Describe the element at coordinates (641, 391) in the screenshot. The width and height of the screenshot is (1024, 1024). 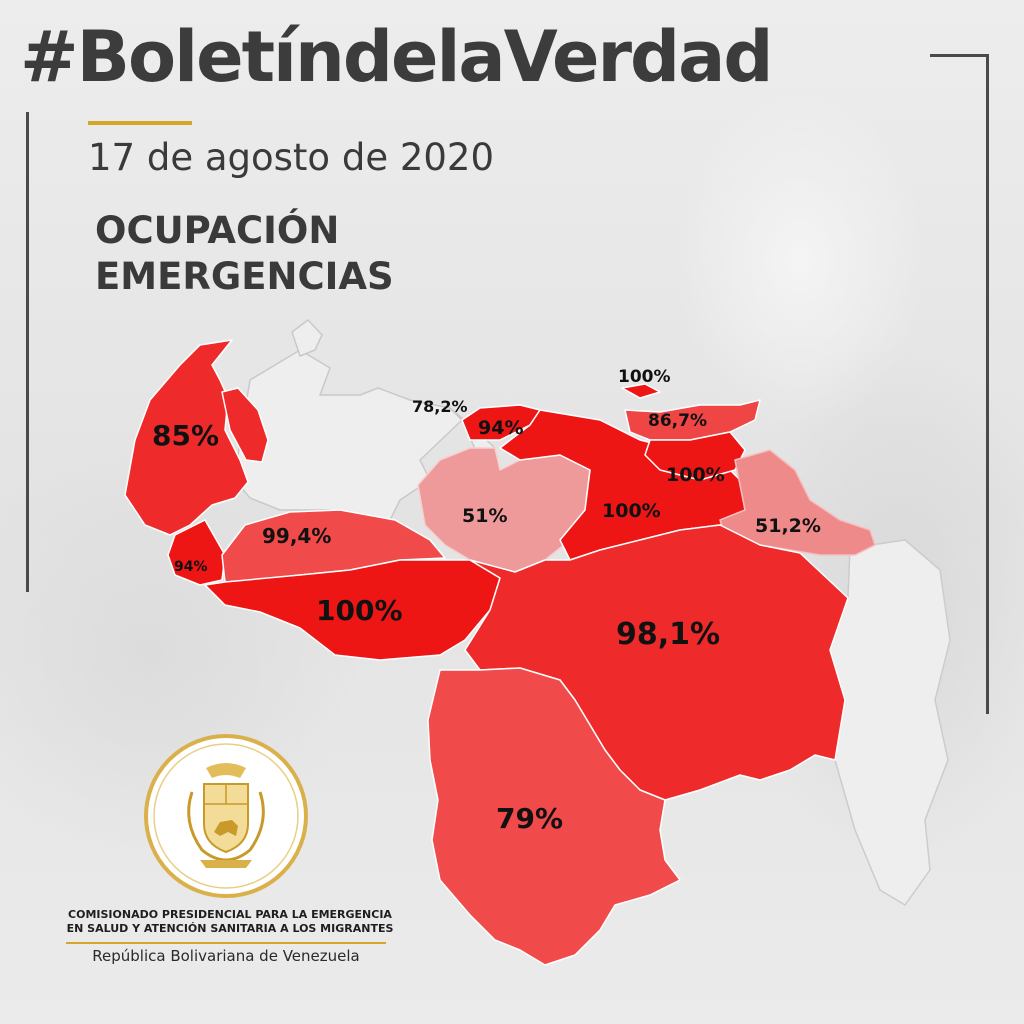
I see `region-nueva-esparta` at that location.